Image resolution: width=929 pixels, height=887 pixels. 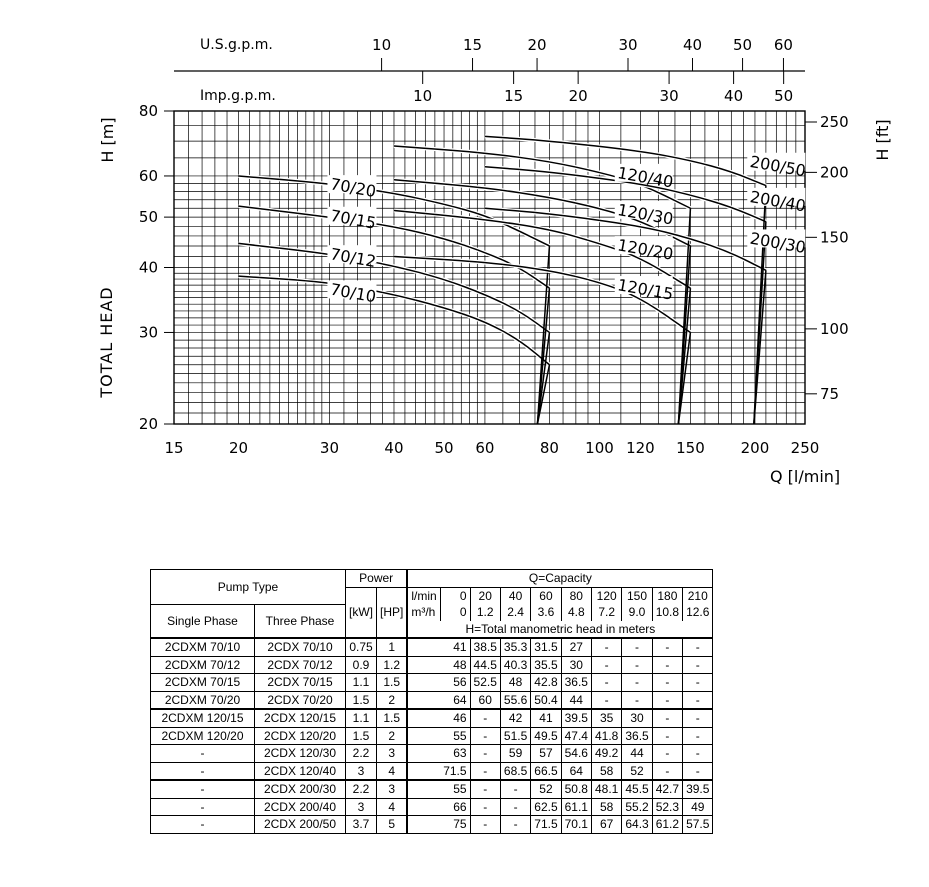 I want to click on head-value-cell: 45.5, so click(x=637, y=789).